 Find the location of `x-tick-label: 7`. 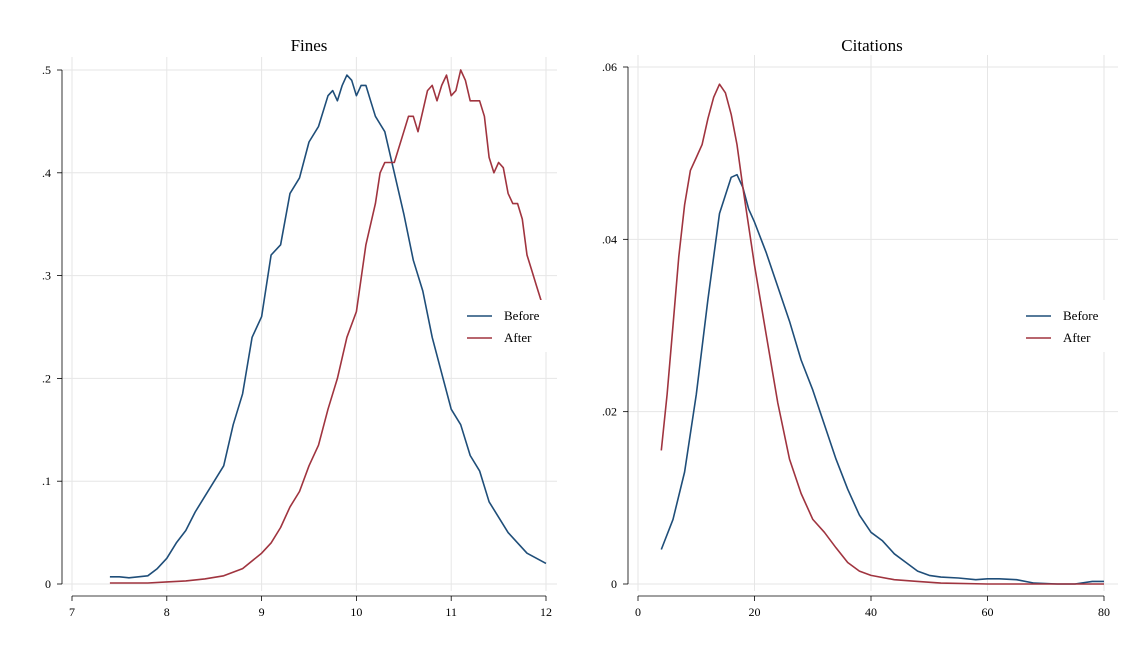

x-tick-label: 7 is located at coordinates (72, 612).